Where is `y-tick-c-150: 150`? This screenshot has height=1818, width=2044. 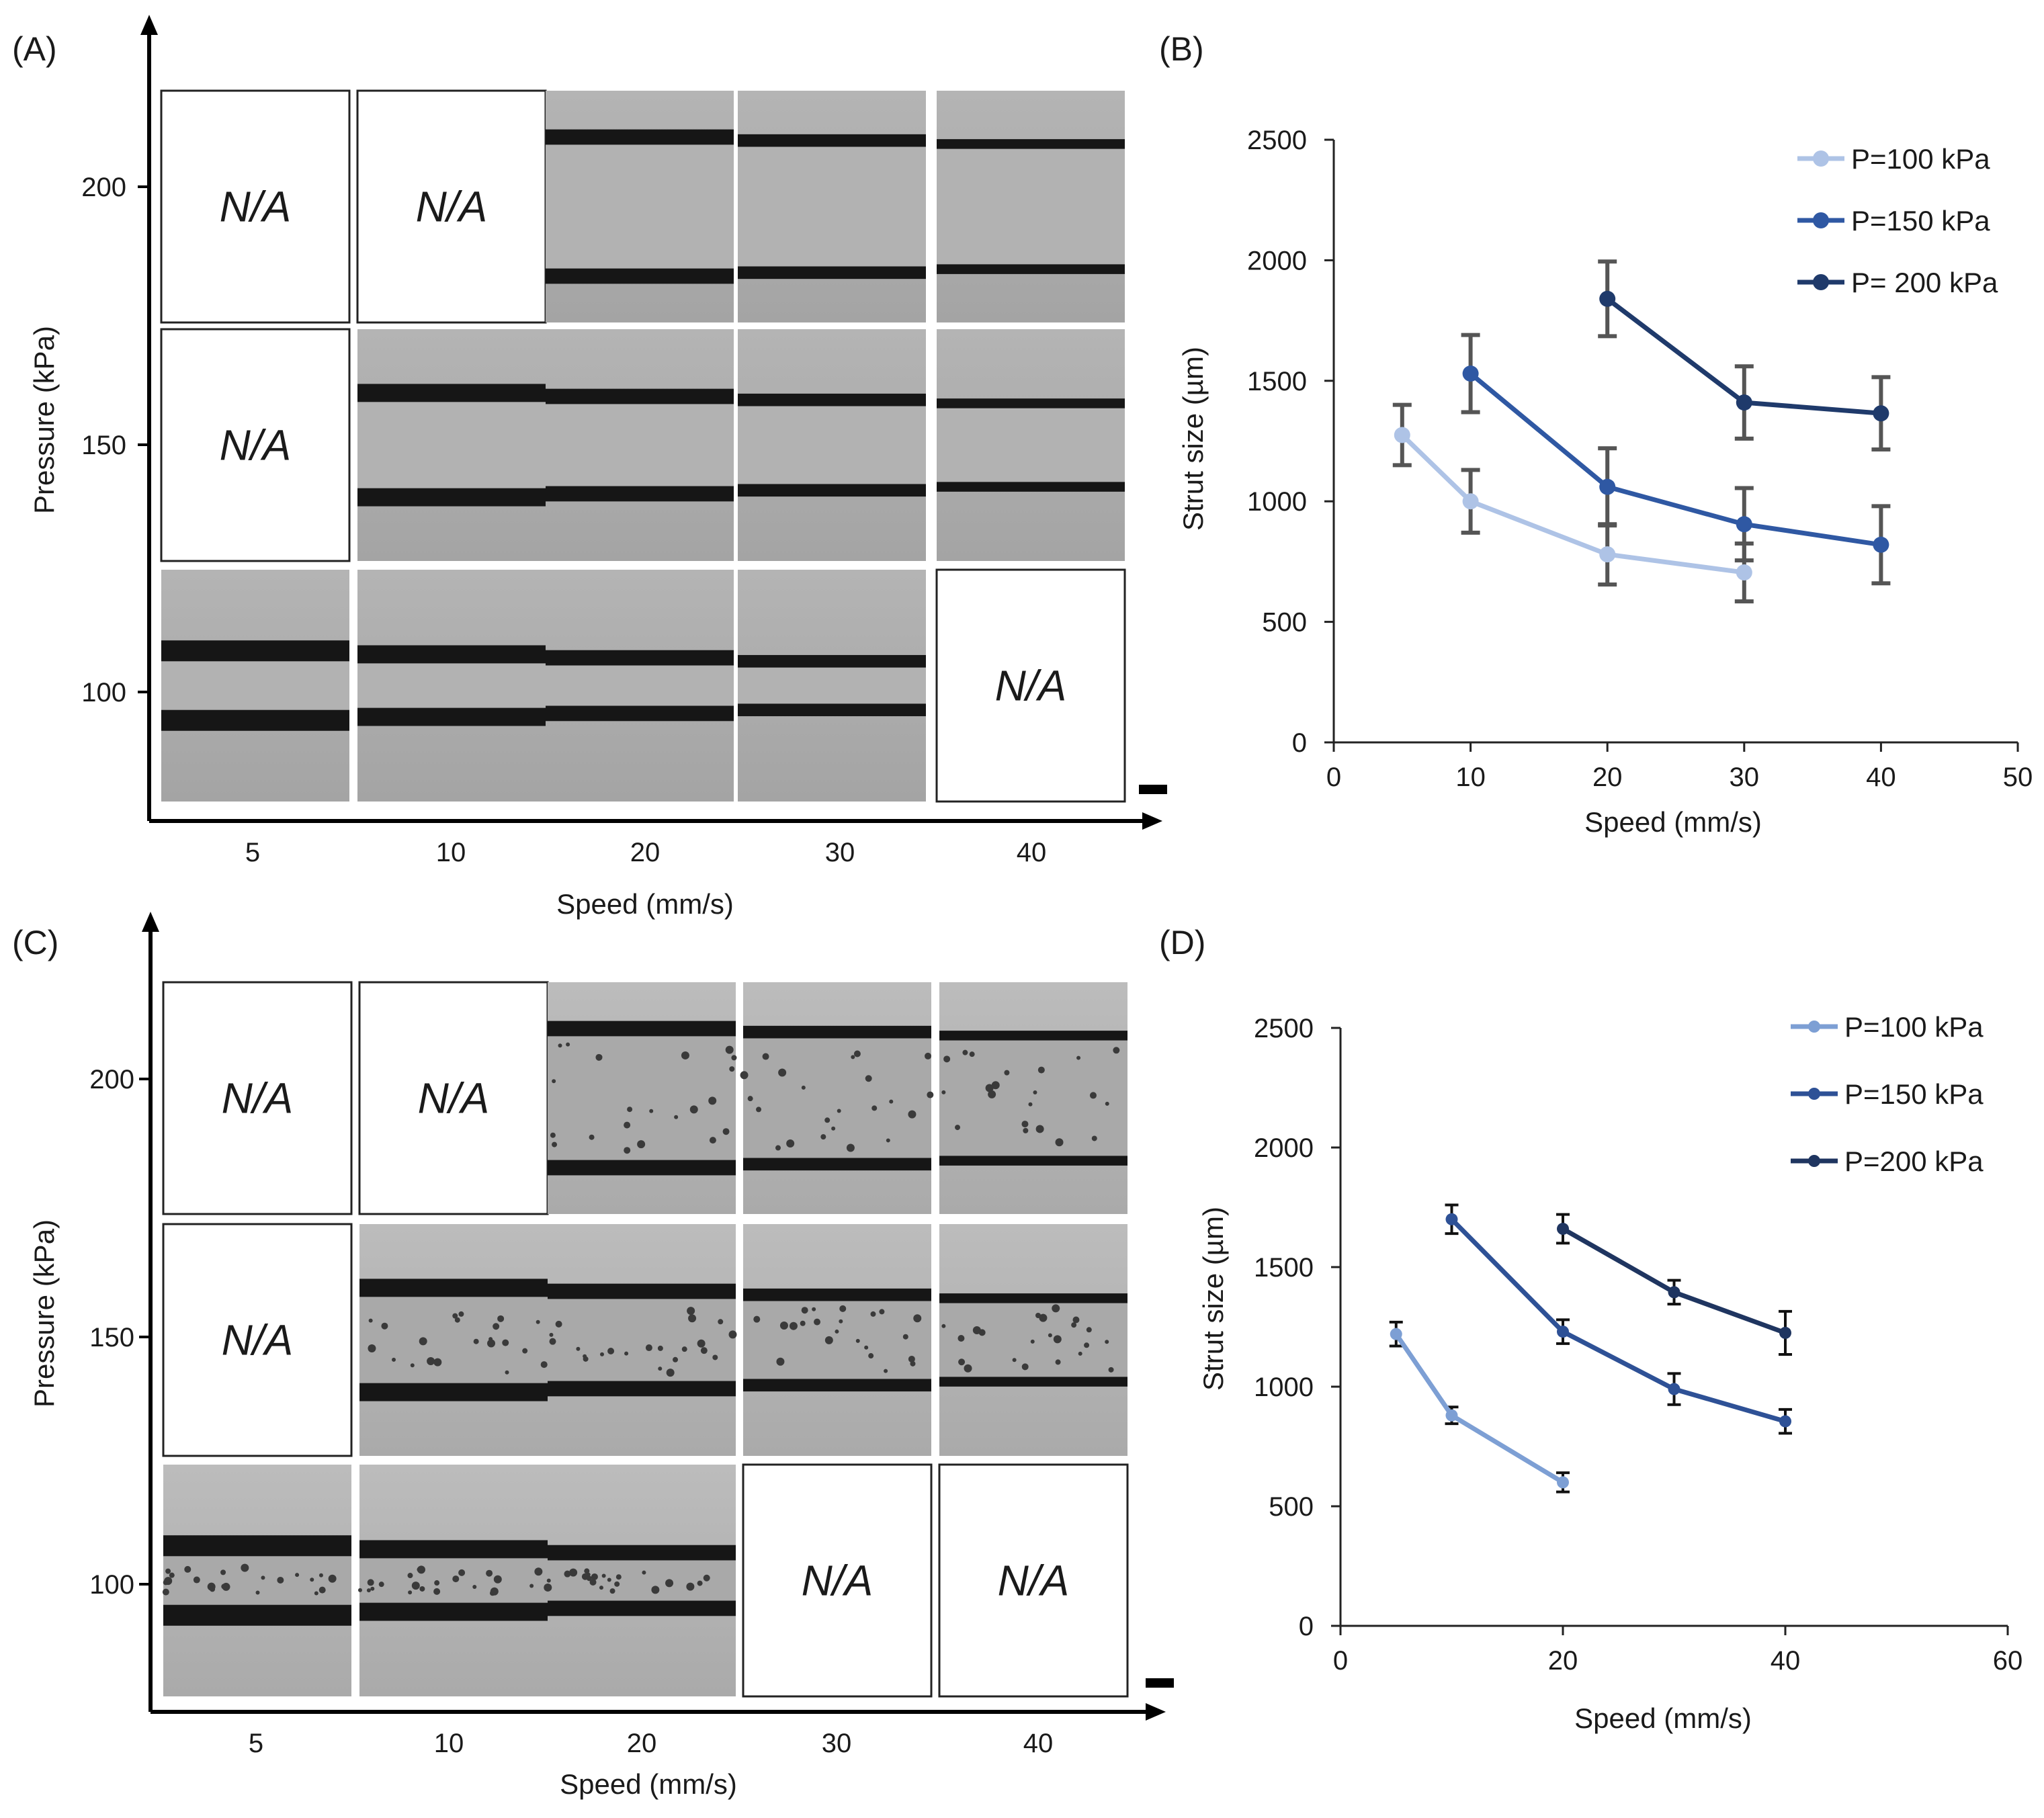
y-tick-c-150: 150 is located at coordinates (111, 1337).